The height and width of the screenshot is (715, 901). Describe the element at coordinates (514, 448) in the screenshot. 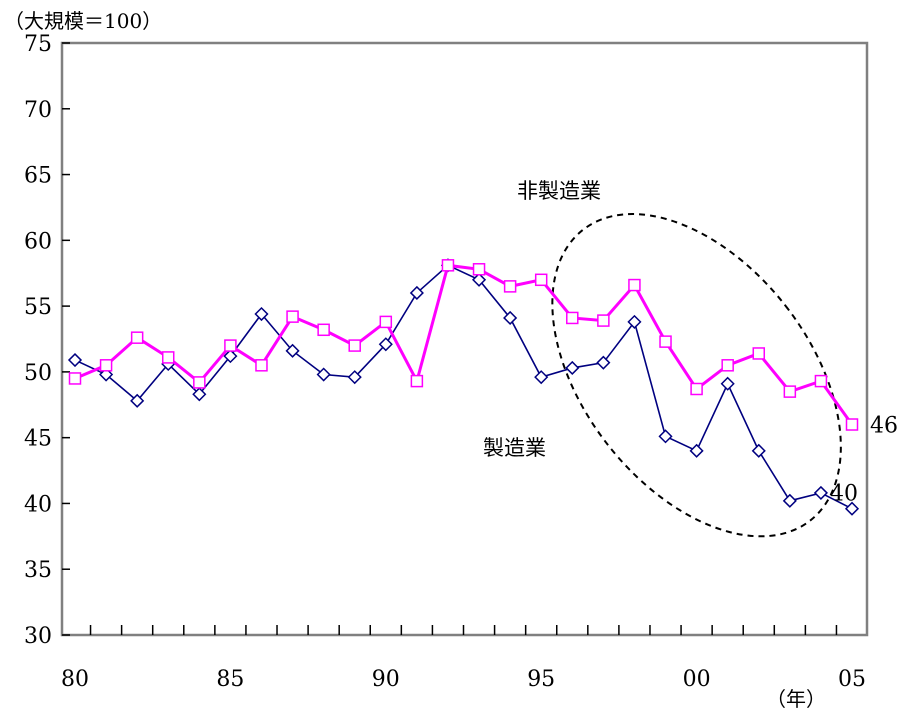

I see `series-label-manufacturing: 製造業` at that location.